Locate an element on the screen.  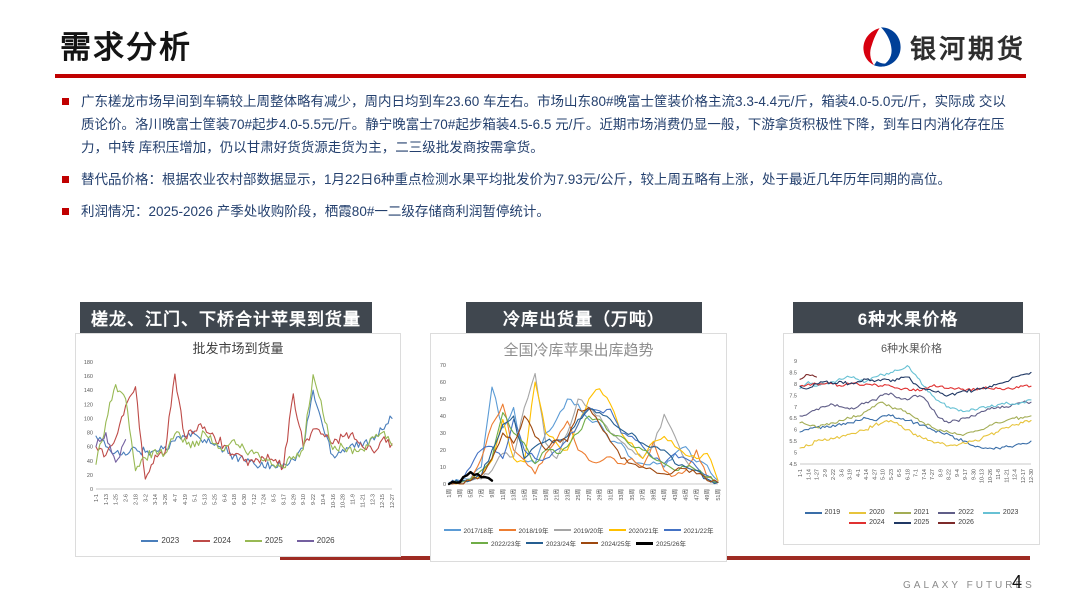
svg-text: 4.5 is located at coordinates (793, 465).